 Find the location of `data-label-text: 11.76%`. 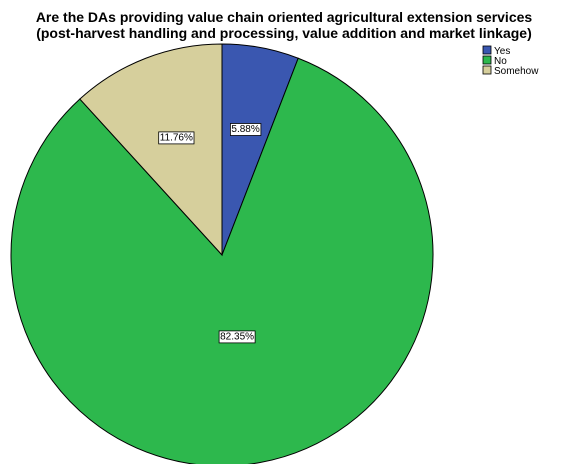

data-label-text: 11.76% is located at coordinates (176, 137).